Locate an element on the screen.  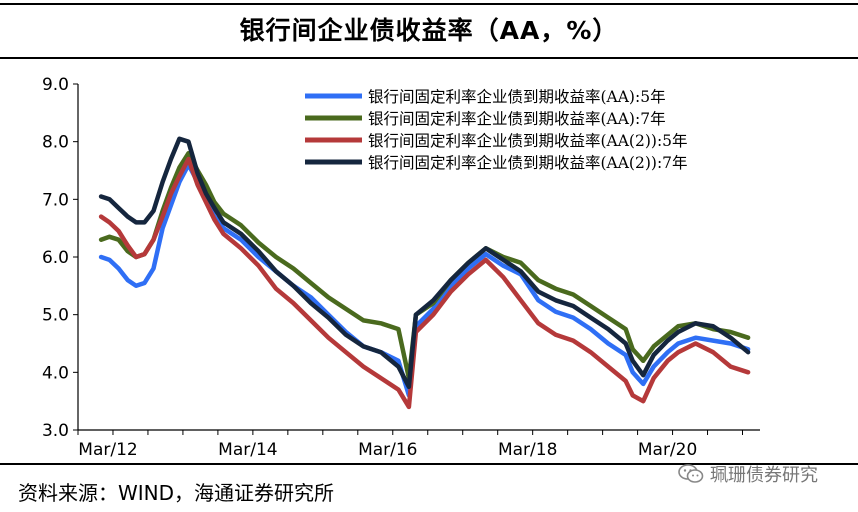
legend-label-1: 银行间固定利率企业债到期收益率(AA):5年 is located at coordinates (517, 97).